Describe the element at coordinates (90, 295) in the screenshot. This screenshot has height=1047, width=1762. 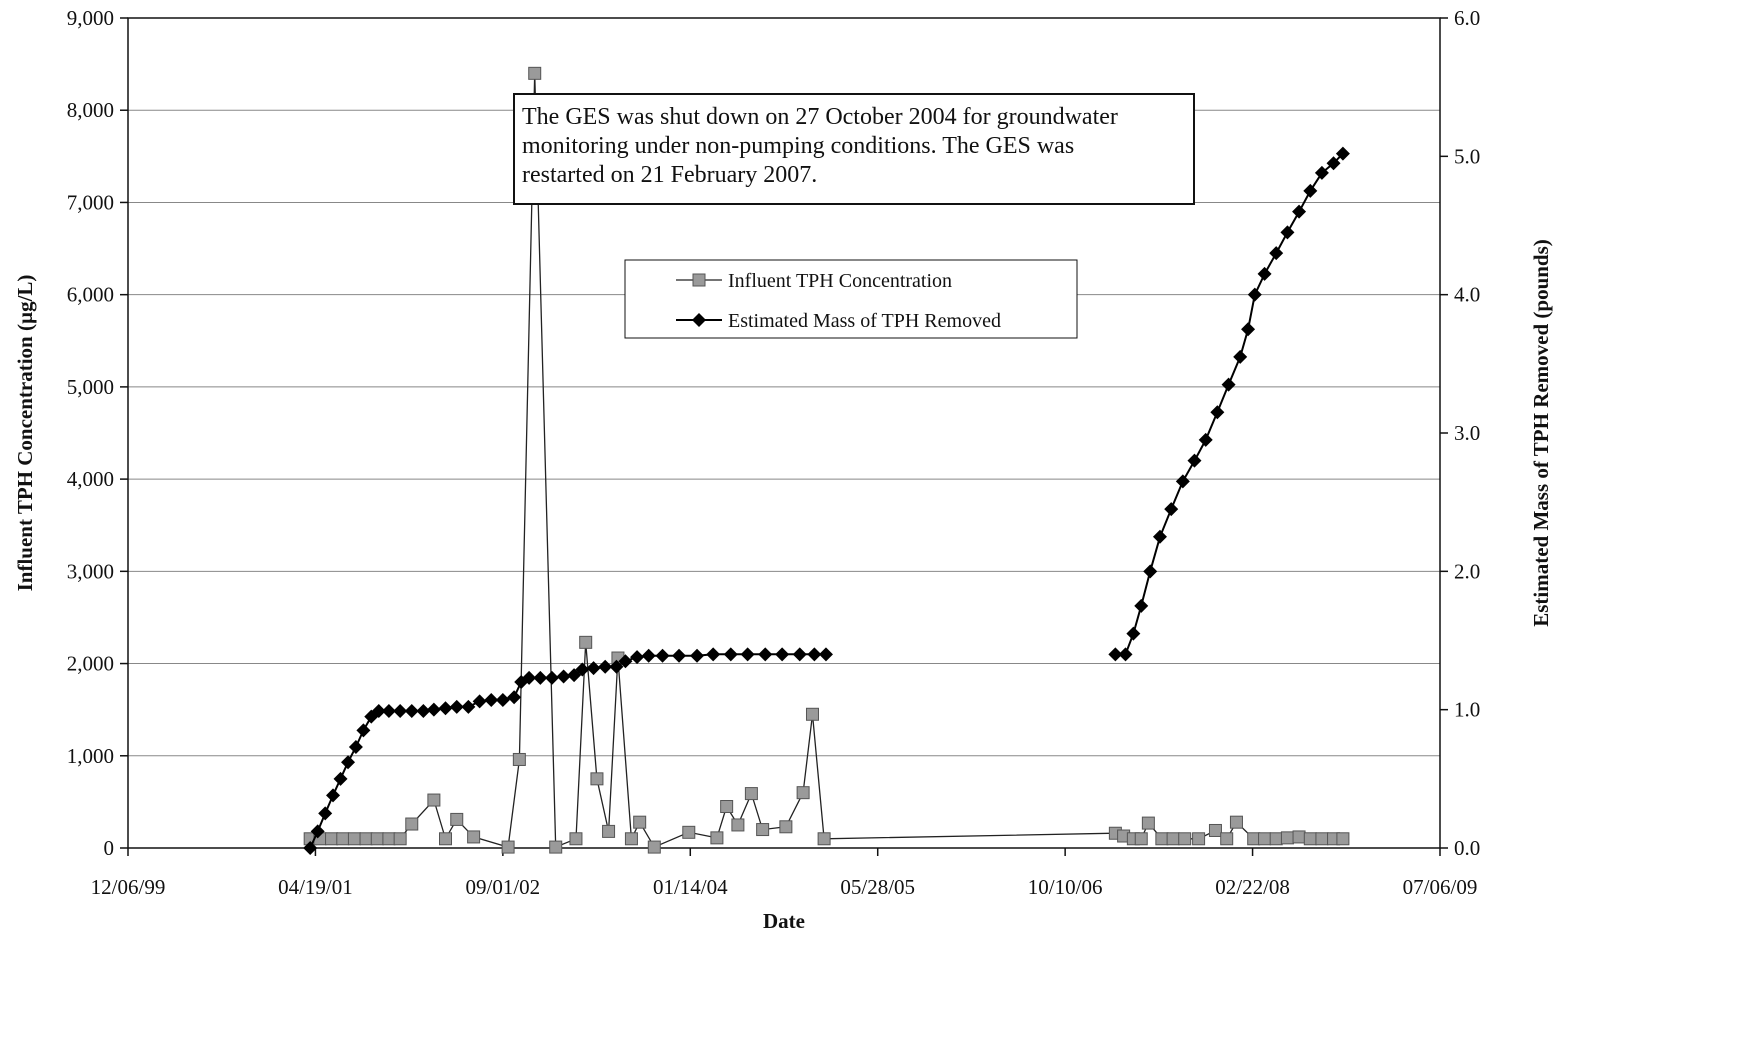
I see `y-left-tick-label: 6,000` at that location.